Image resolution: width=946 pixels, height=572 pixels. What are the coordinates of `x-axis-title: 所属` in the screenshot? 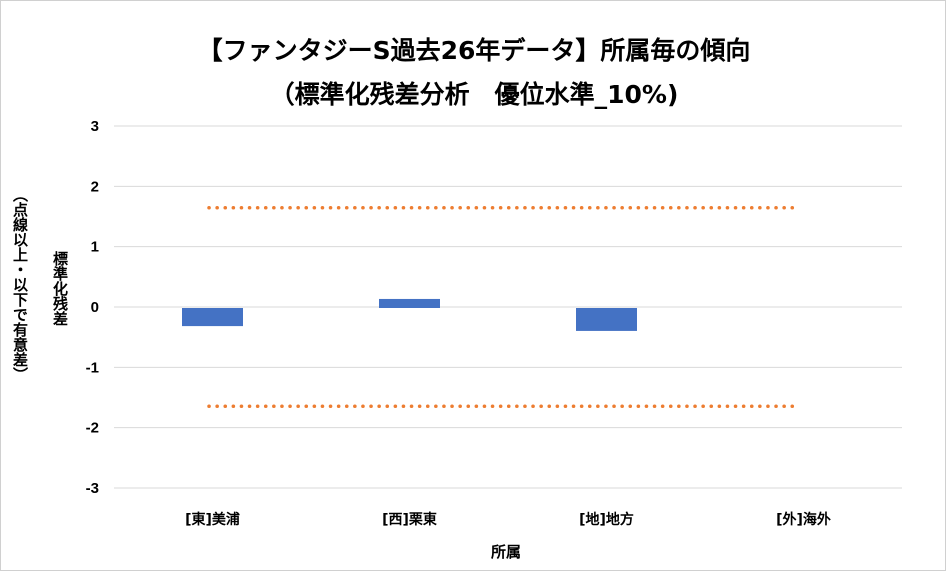 It's located at (506, 552).